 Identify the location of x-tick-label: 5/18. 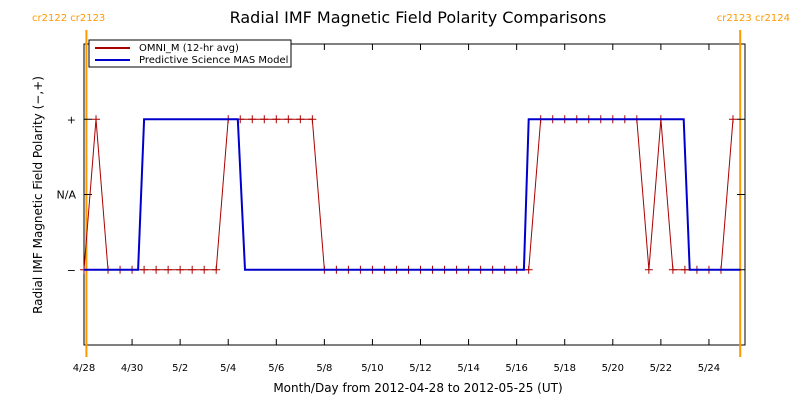
(564, 368).